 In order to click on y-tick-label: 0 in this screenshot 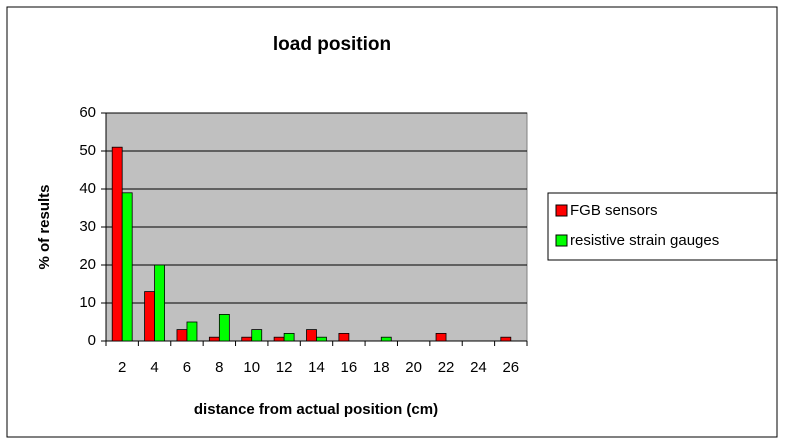, I will do `click(92, 340)`.